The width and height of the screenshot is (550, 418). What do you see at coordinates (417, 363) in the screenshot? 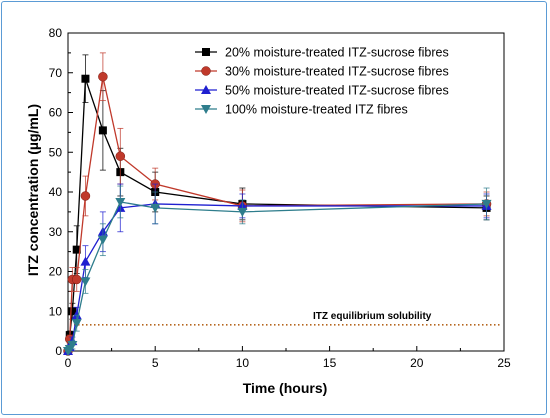
I see `x-tick-label: 20` at bounding box center [417, 363].